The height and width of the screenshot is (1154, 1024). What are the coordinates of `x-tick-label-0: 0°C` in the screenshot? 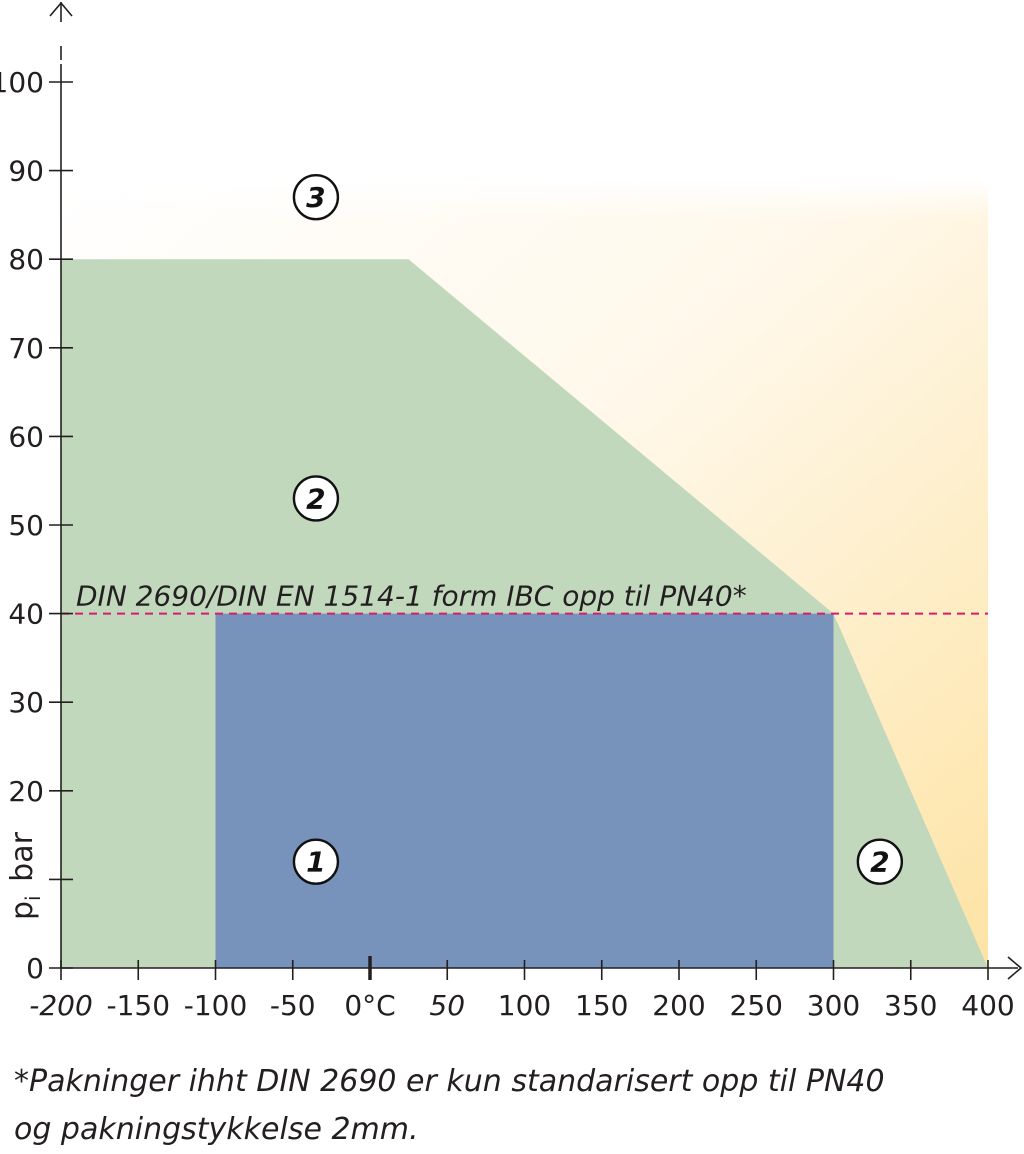 It's located at (369, 1005).